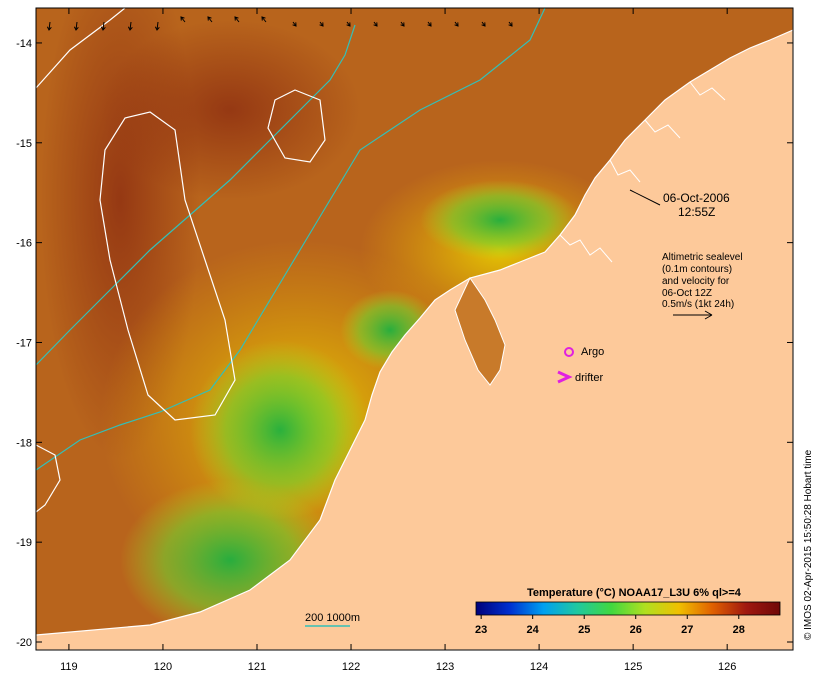  I want to click on argo-label: Argo, so click(592, 352).